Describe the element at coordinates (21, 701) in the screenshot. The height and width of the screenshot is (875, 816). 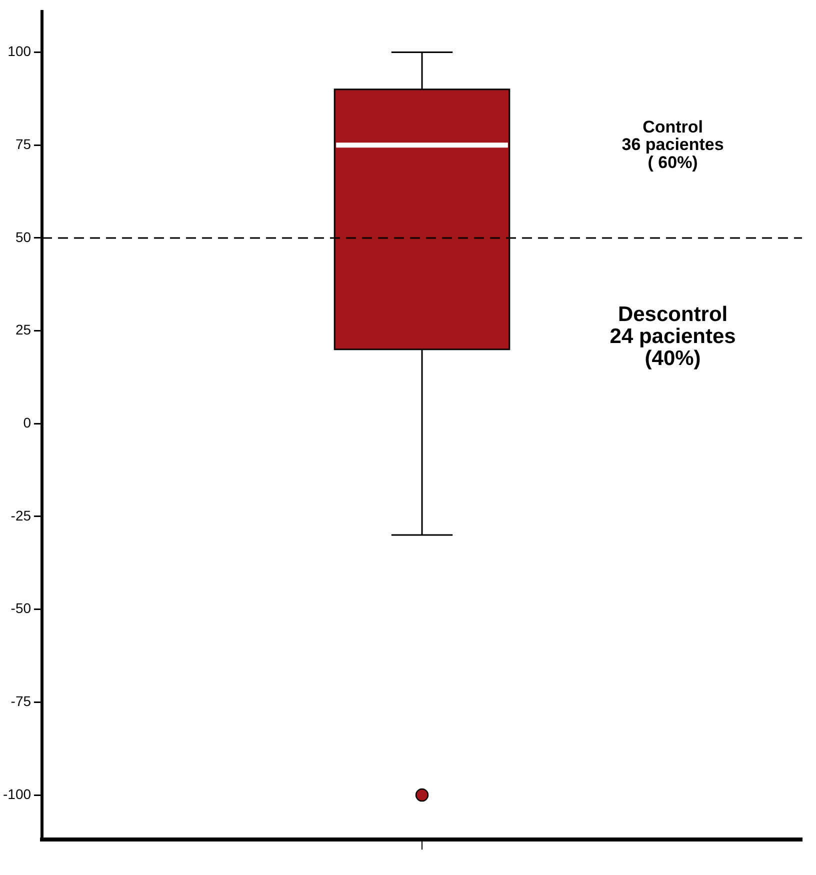
I see `y-tick-label: -75` at that location.